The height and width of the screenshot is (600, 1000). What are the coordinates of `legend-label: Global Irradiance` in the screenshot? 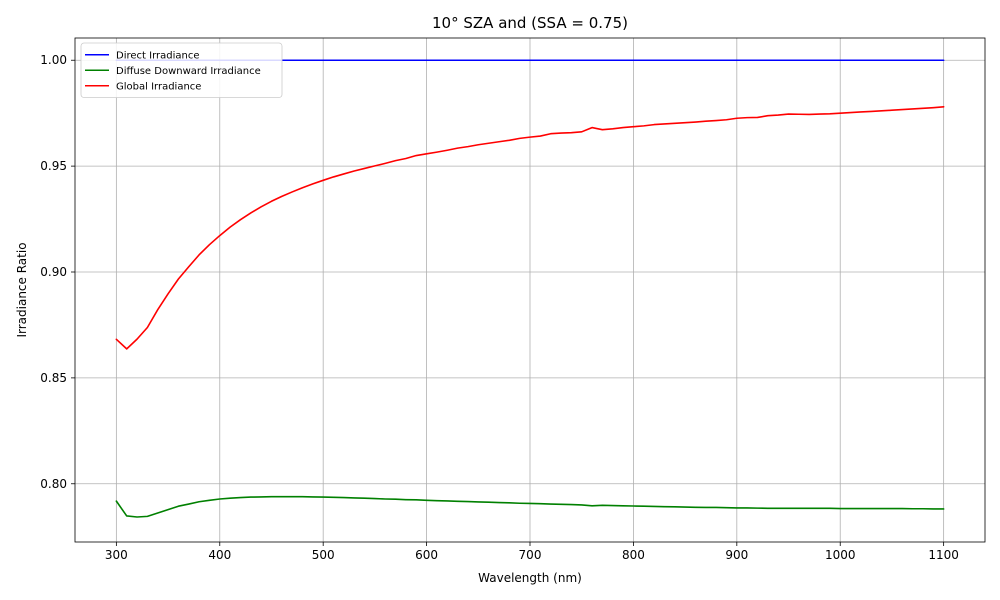 It's located at (158, 86).